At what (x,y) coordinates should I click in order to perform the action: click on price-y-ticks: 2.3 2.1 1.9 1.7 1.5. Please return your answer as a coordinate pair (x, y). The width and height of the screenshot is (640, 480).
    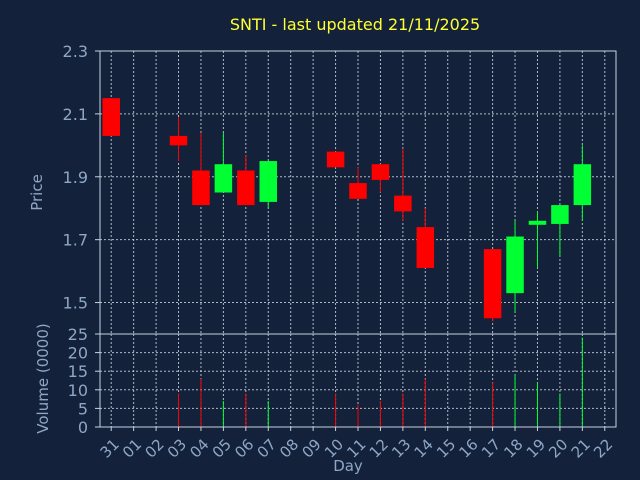
    Looking at the image, I should click on (81, 177).